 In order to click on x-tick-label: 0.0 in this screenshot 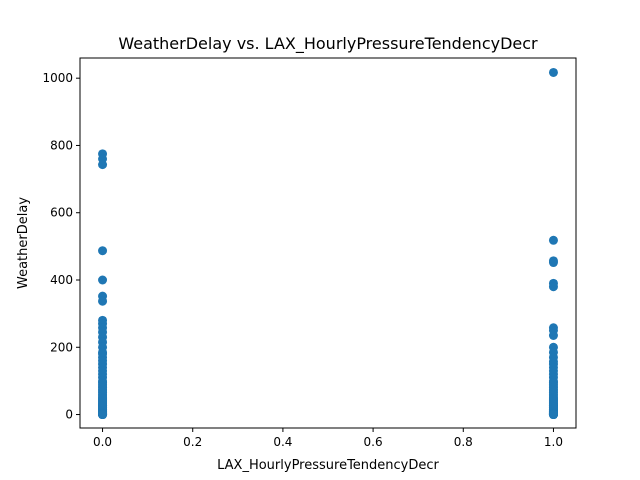, I will do `click(102, 442)`.